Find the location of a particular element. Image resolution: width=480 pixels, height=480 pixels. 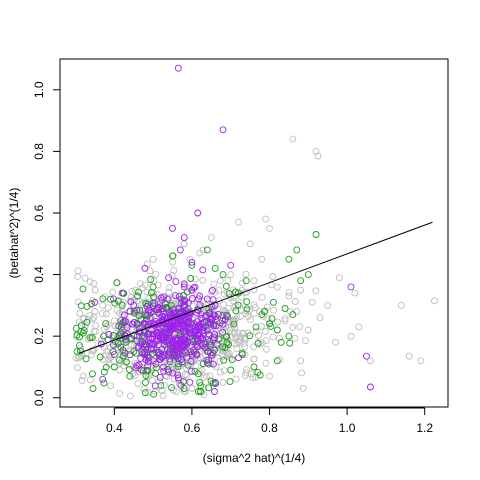

x-tick-label: 0.6 is located at coordinates (192, 428).